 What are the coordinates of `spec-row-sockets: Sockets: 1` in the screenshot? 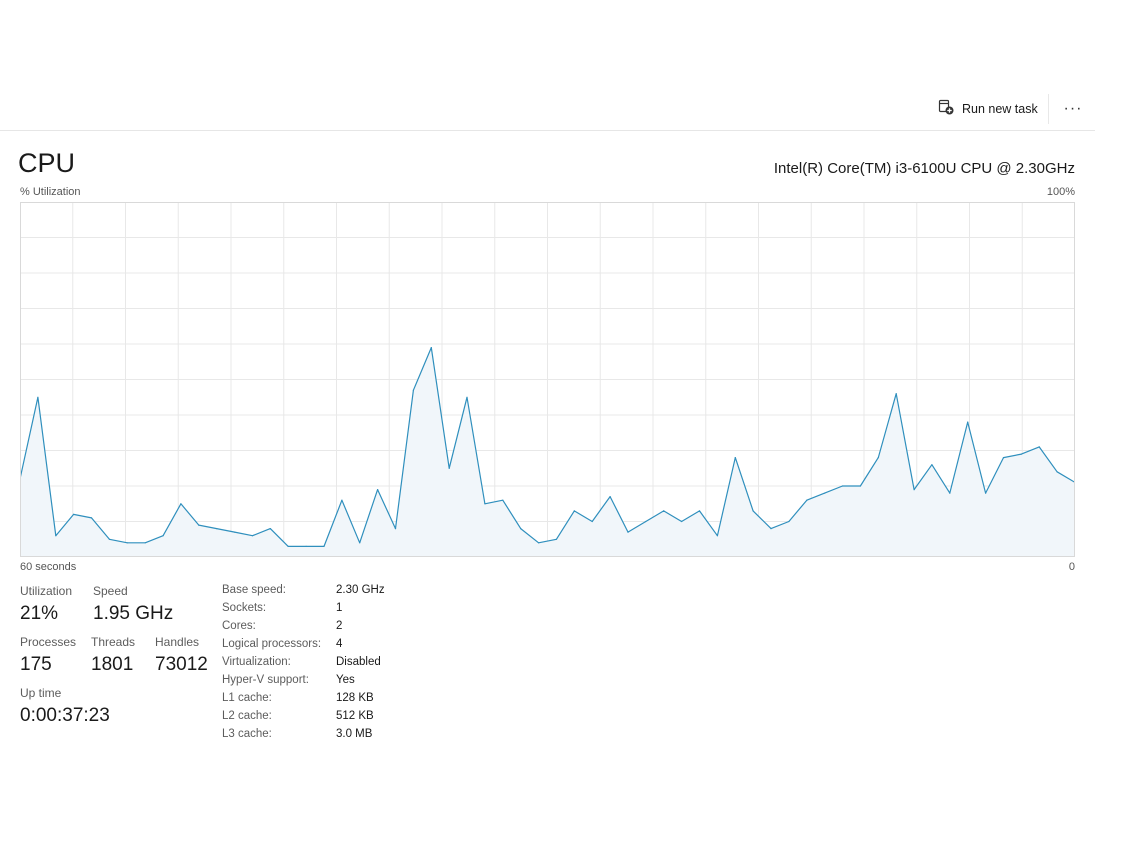 It's located at (332, 611).